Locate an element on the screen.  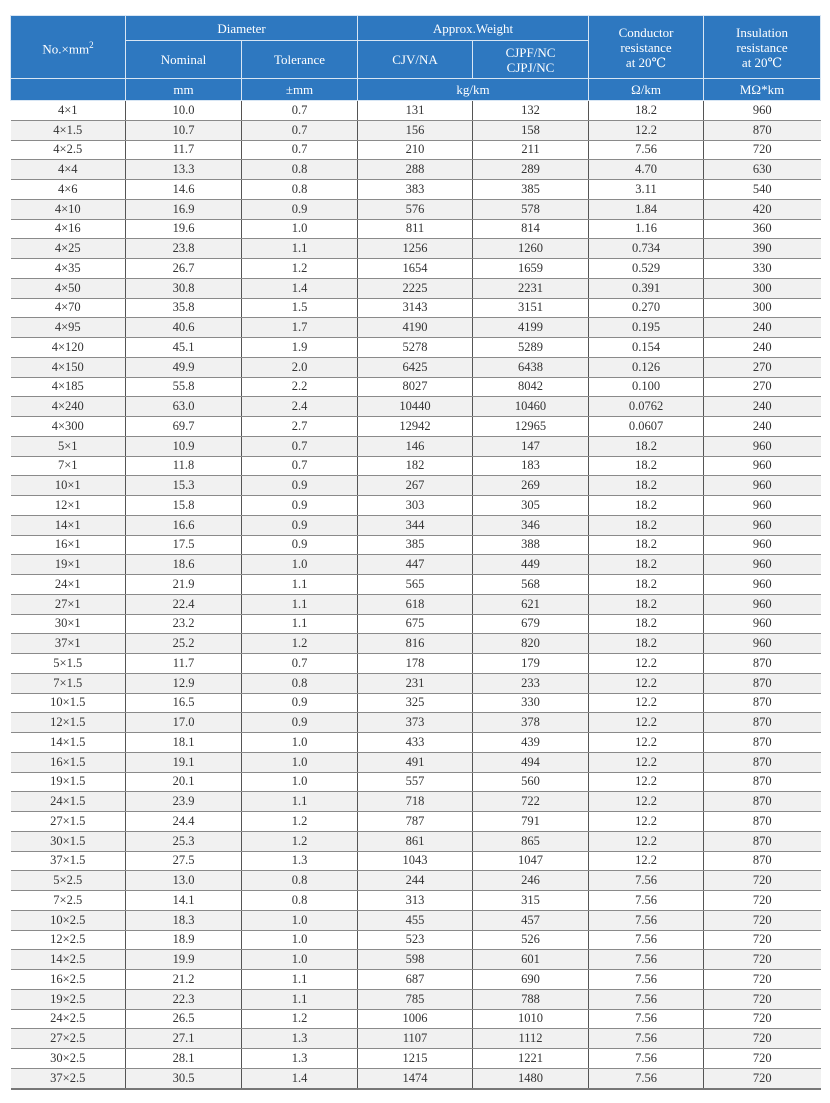
cell-insulation-resistance: 960 is located at coordinates (762, 505).